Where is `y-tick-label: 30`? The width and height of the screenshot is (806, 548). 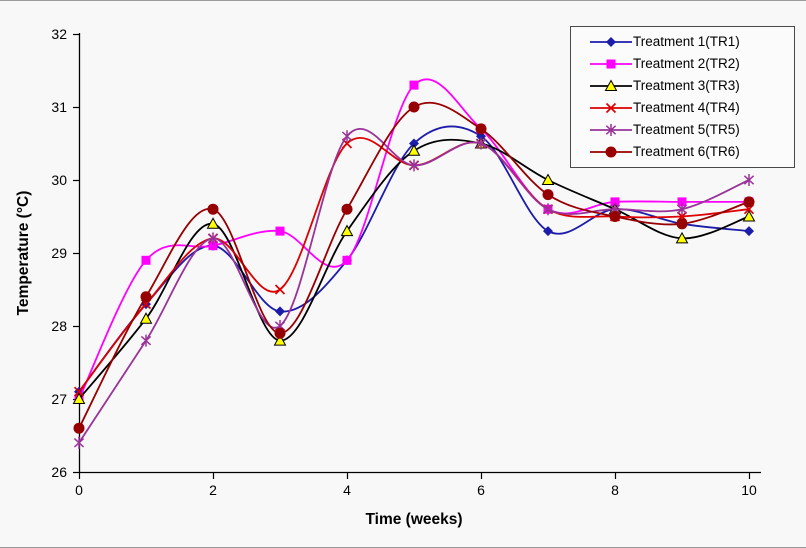 y-tick-label: 30 is located at coordinates (59, 180).